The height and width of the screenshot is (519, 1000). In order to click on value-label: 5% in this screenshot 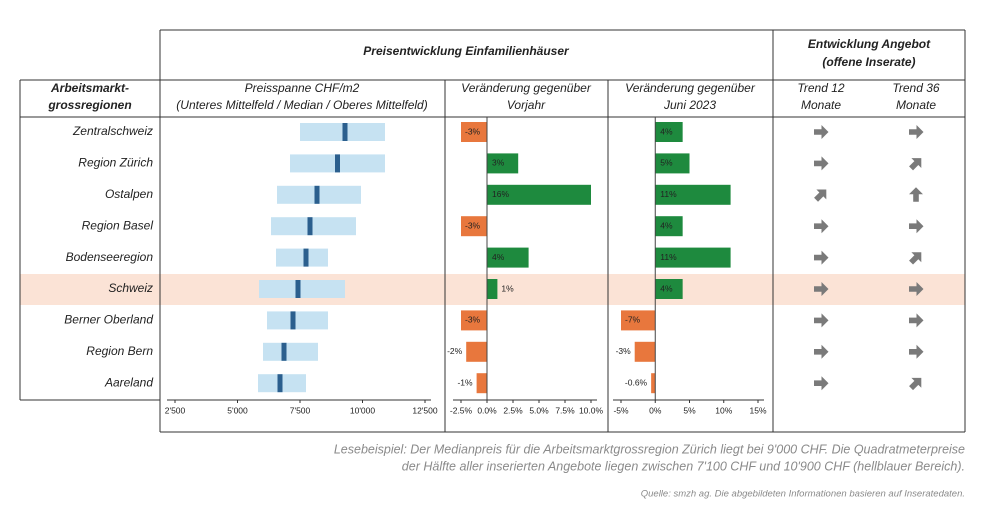, I will do `click(666, 163)`.